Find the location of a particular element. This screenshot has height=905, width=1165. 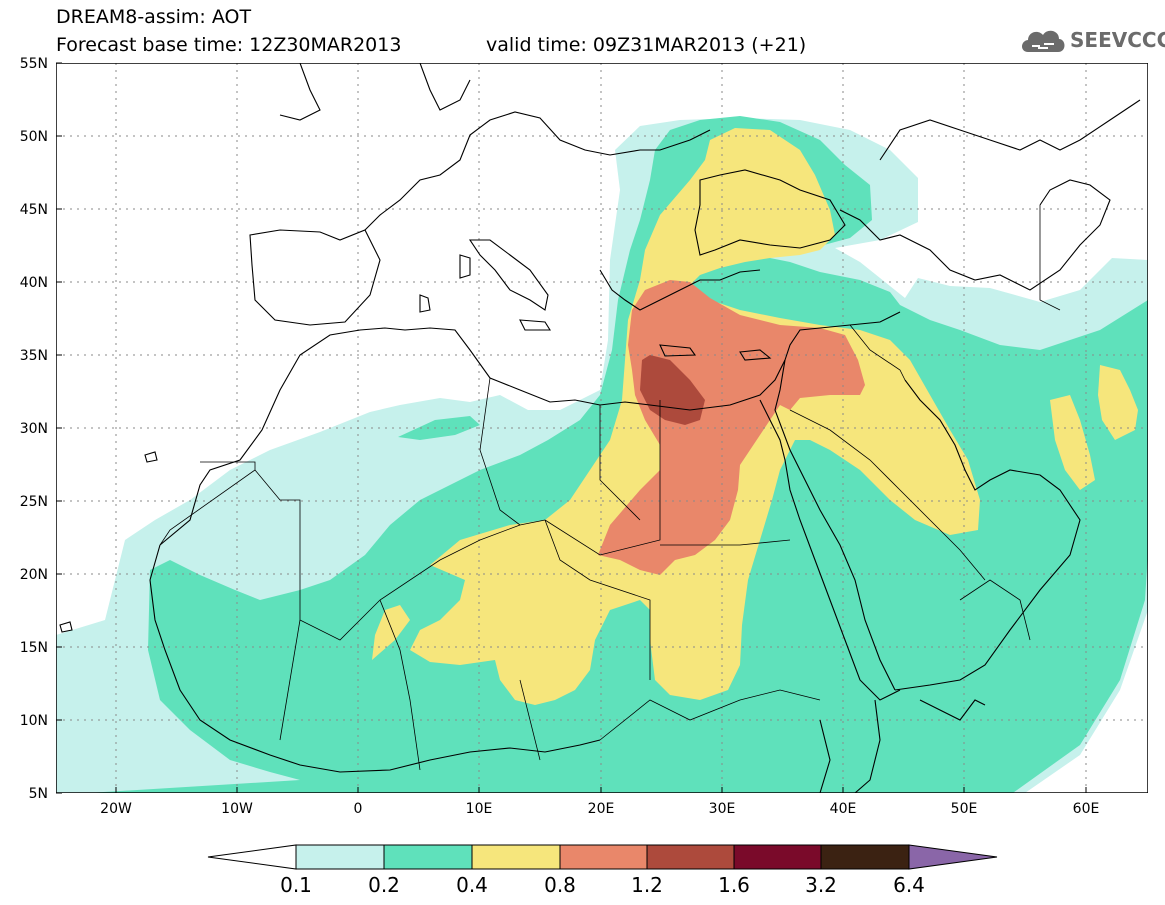

colorbar-low-end is located at coordinates (252, 857).